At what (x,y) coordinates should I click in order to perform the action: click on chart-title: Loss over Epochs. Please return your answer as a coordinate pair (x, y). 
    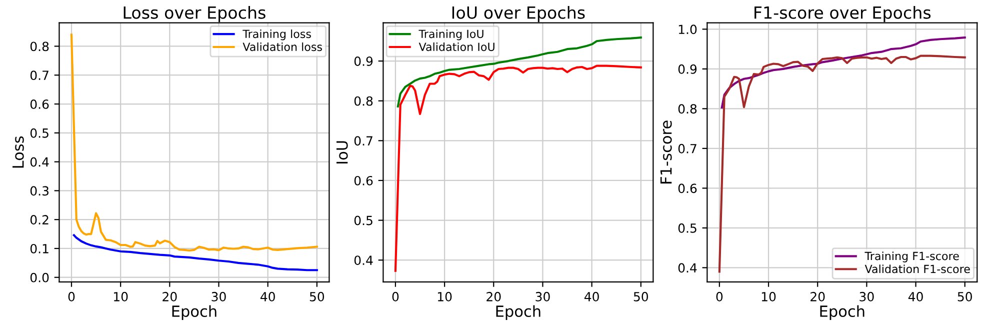
    Looking at the image, I should click on (195, 14).